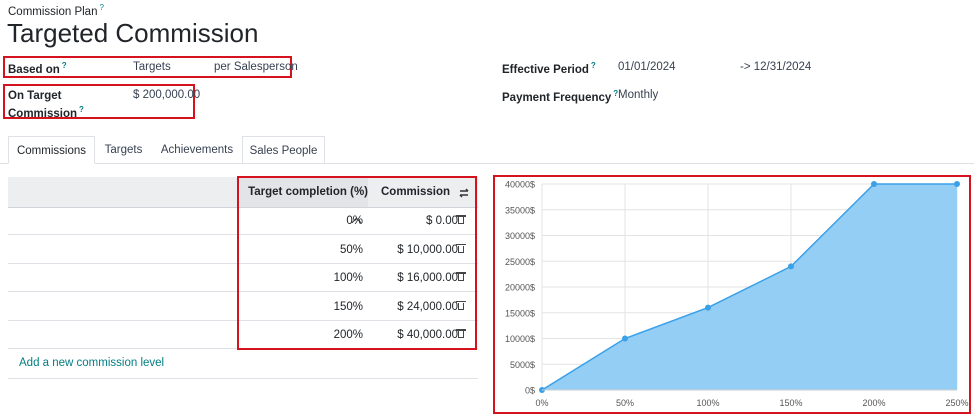 This screenshot has width=974, height=416. Describe the element at coordinates (530, 391) in the screenshot. I see `y-tick-label: 0$` at that location.